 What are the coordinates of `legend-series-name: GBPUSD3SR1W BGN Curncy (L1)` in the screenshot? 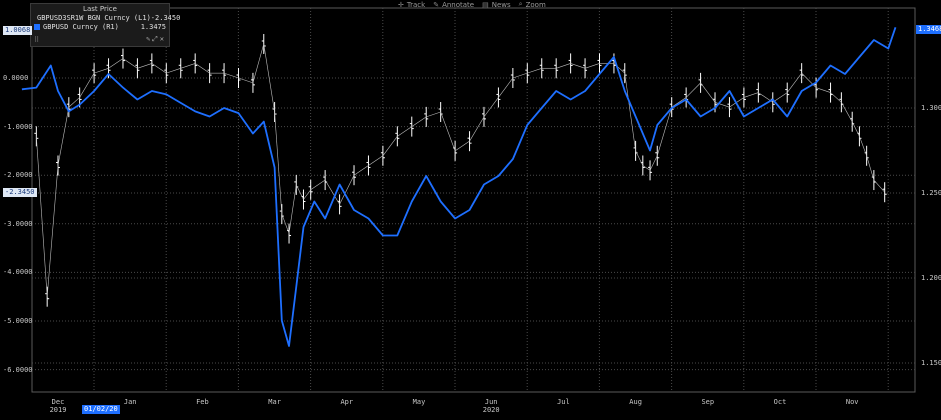 It's located at (94, 17).